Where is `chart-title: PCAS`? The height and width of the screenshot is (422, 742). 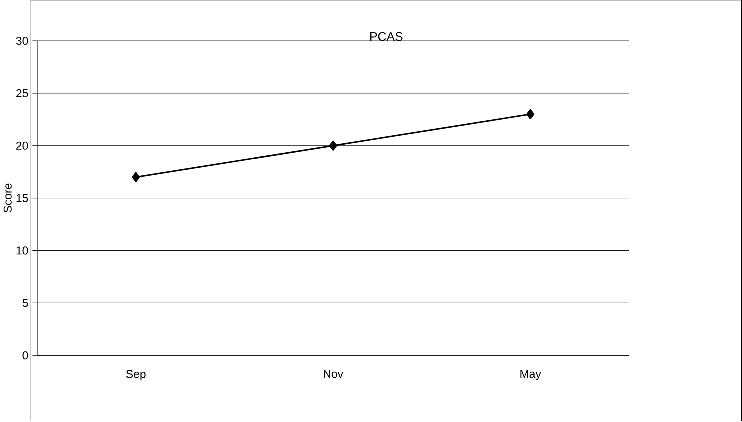
chart-title: PCAS is located at coordinates (386, 37).